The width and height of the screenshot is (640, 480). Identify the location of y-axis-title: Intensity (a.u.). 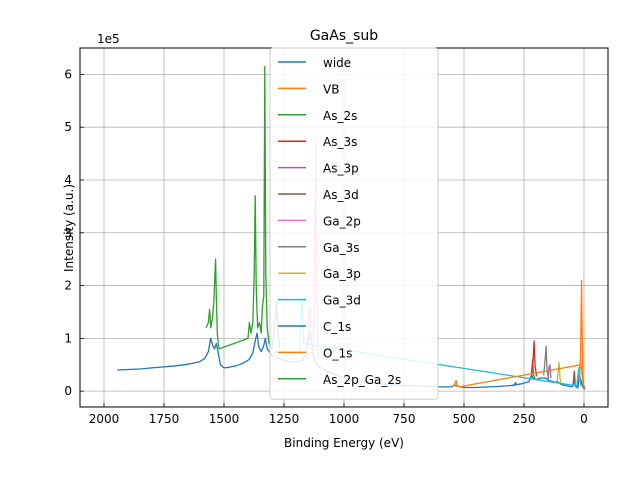
(69, 228).